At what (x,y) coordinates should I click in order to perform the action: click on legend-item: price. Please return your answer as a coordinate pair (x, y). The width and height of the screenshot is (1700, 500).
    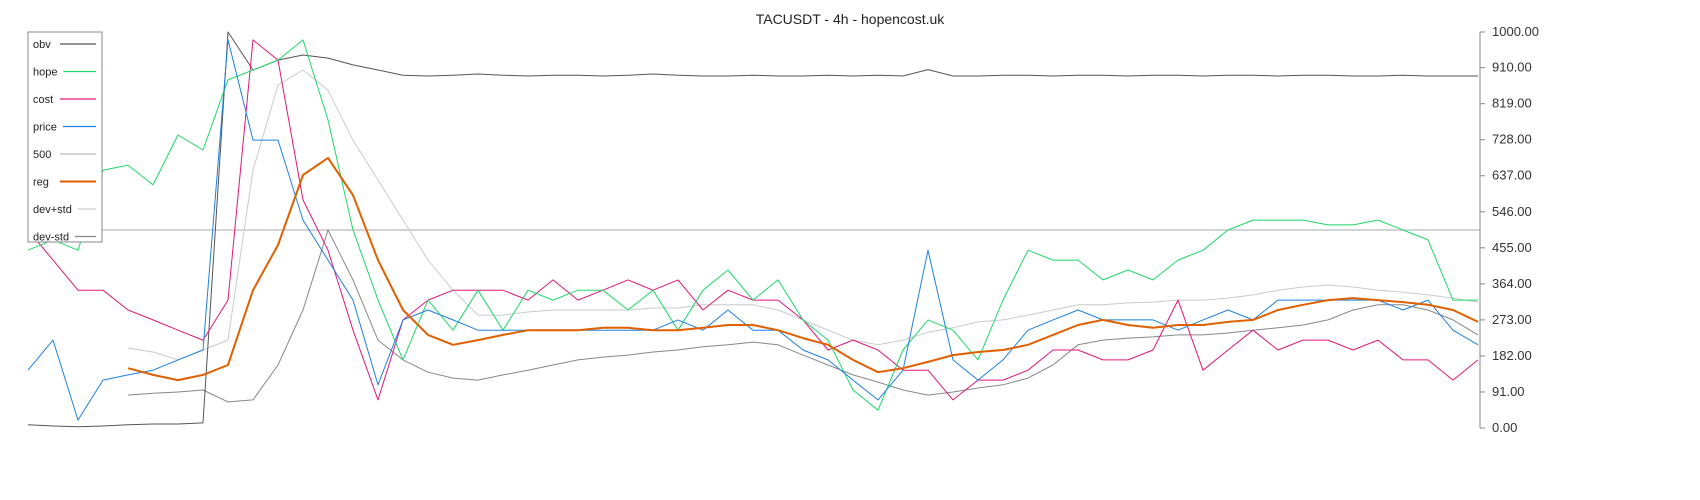
    Looking at the image, I should click on (64, 128).